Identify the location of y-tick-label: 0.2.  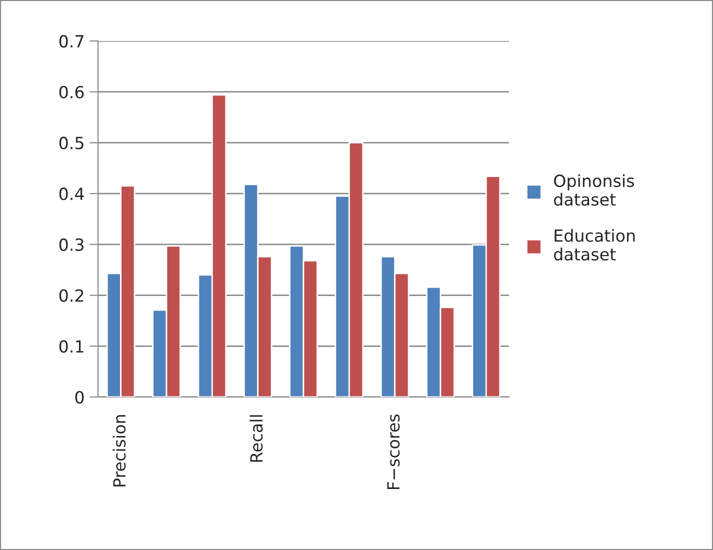
(71, 295).